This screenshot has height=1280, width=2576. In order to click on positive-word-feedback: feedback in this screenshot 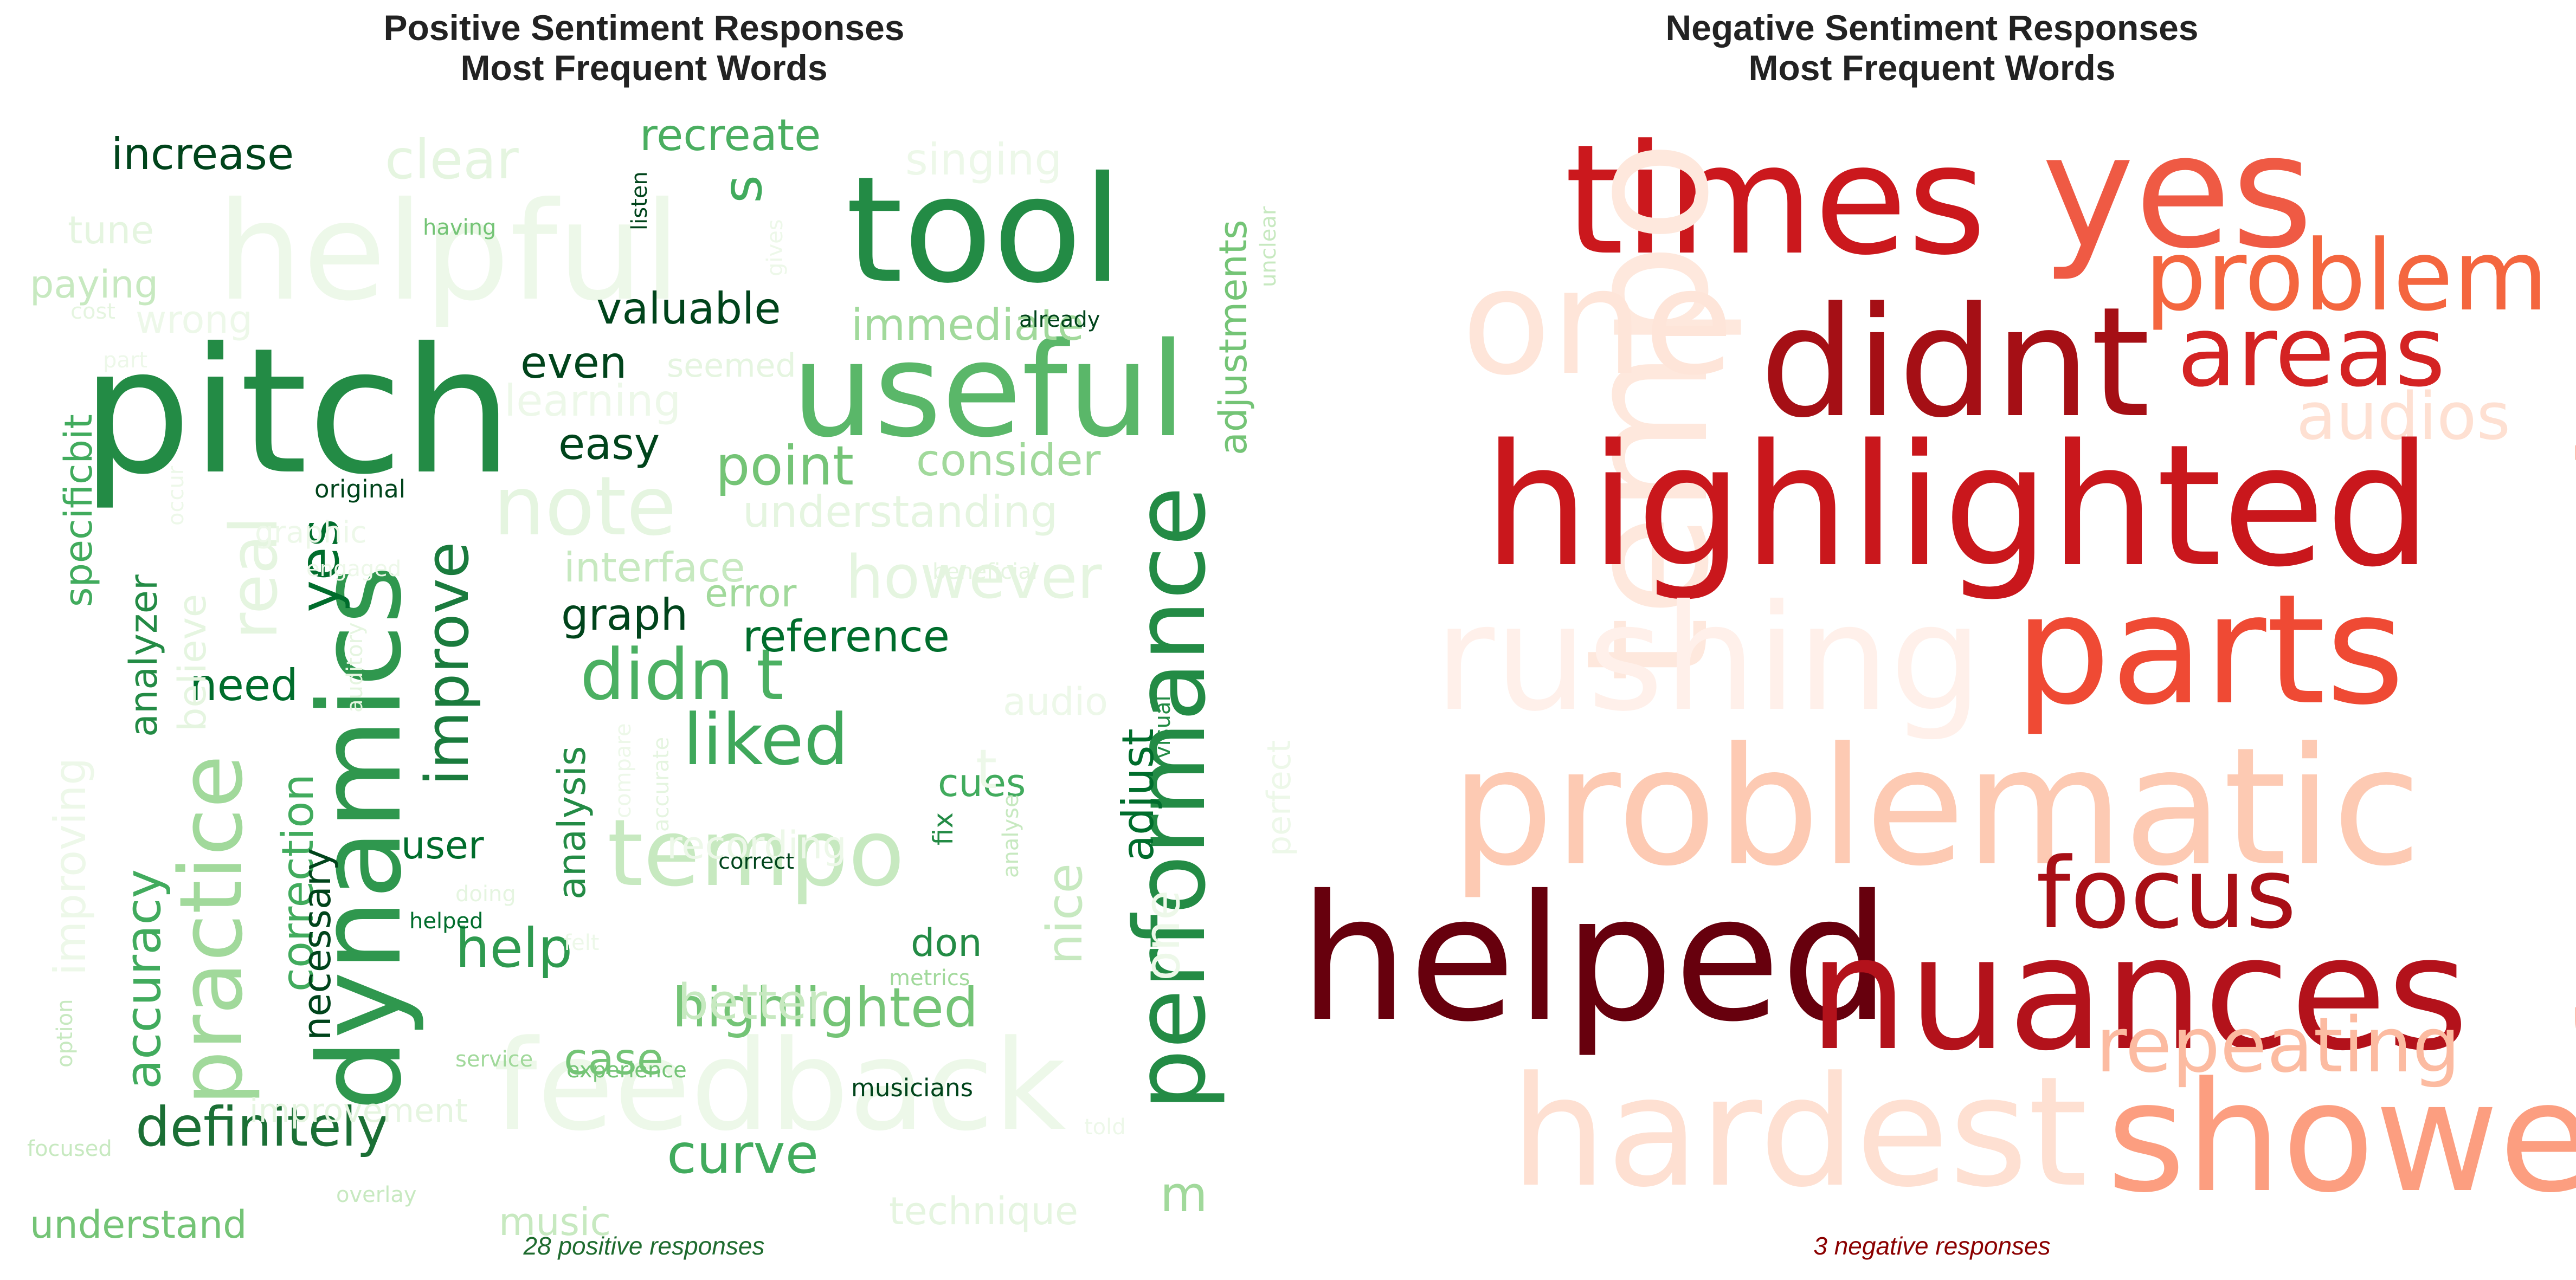, I will do `click(779, 1086)`.